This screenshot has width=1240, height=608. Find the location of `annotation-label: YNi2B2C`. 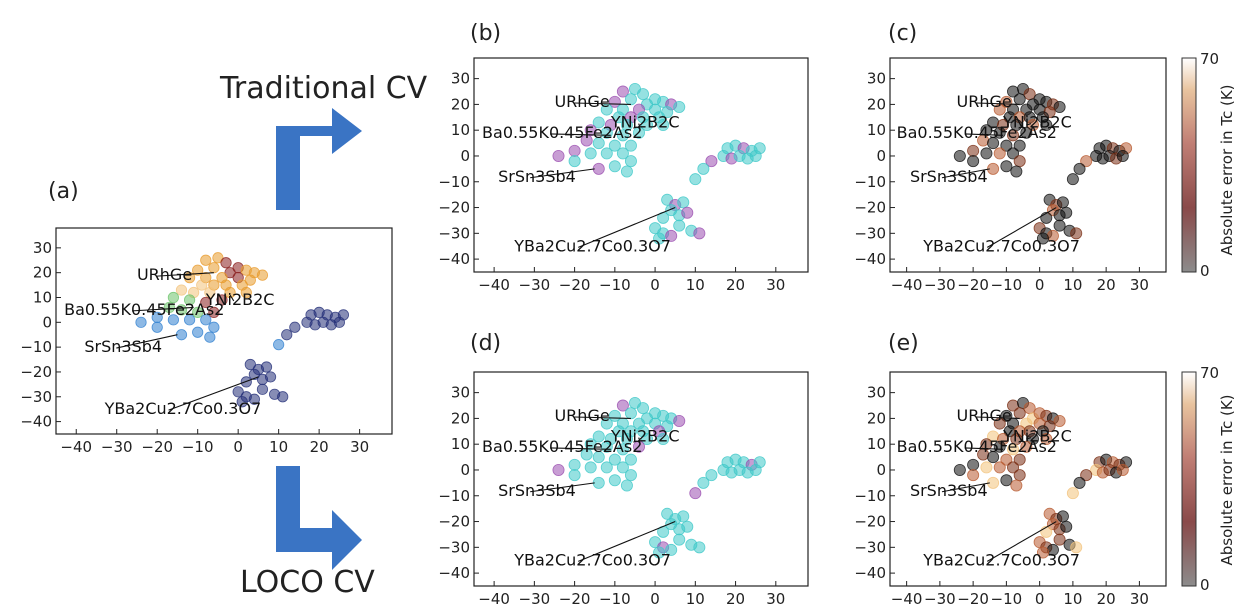

annotation-label: YNi2B2C is located at coordinates (645, 122).